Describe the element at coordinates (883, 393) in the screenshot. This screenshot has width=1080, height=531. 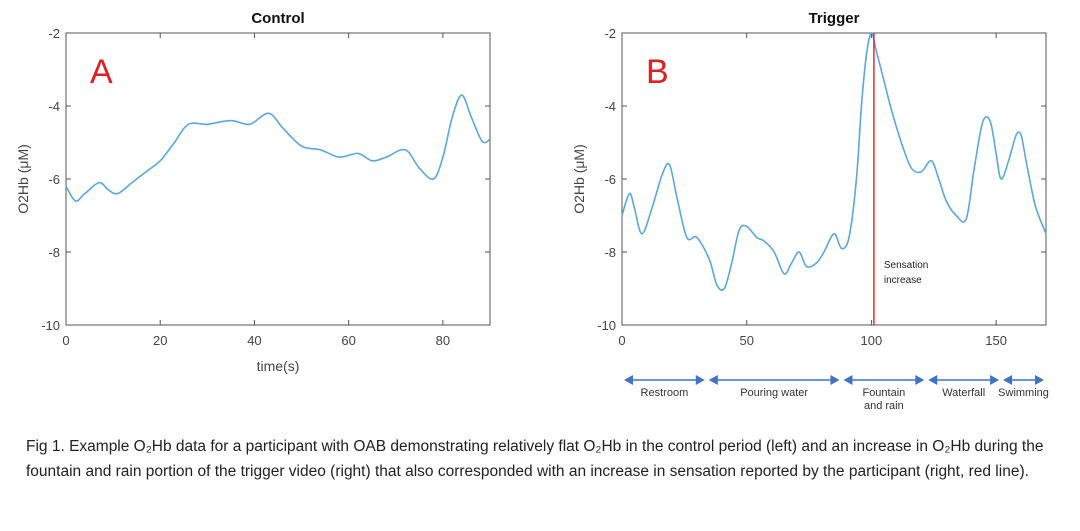
I see `segment-label: Fountain` at that location.